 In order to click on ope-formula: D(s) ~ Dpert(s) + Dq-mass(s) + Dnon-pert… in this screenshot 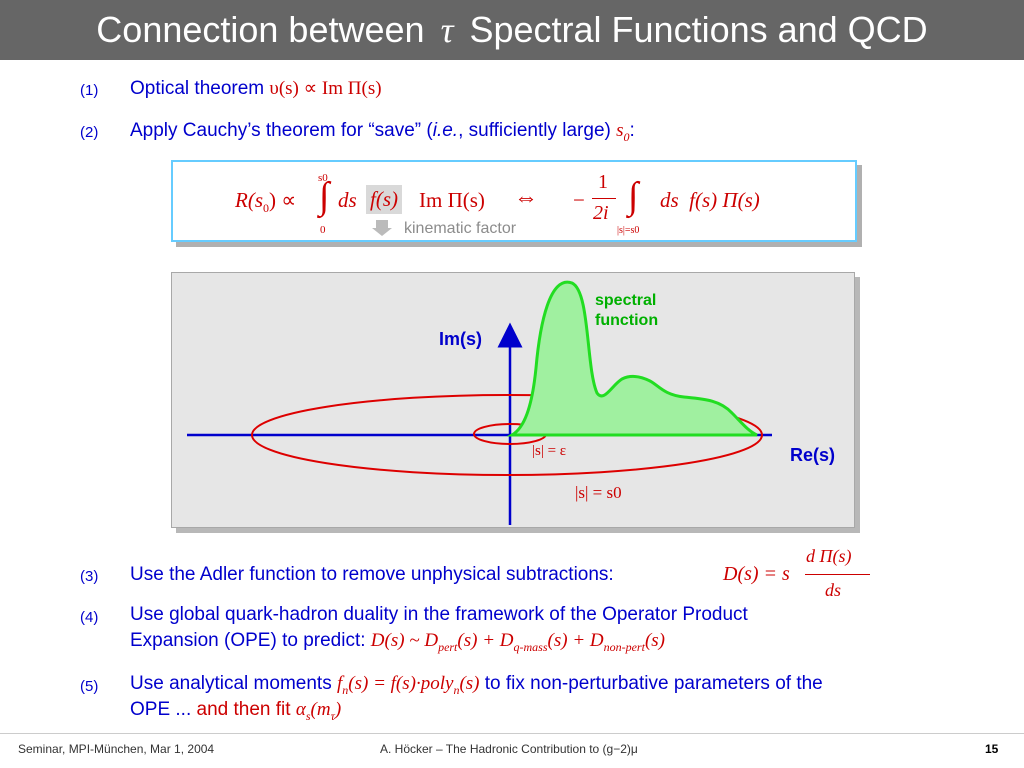, I will do `click(517, 642)`.